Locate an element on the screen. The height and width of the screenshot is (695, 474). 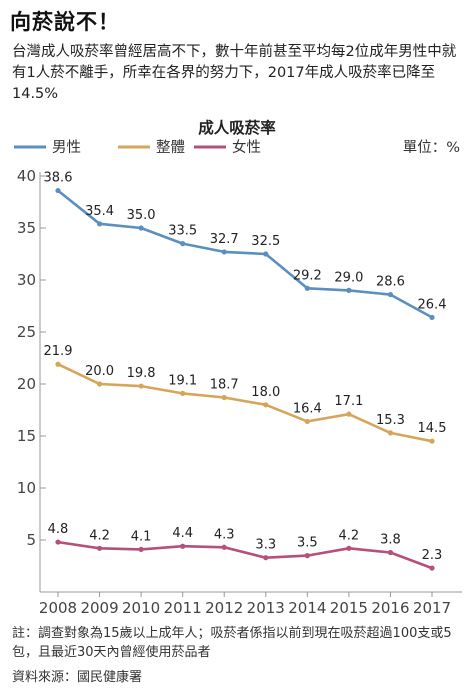
x-tick-label: 2011 is located at coordinates (183, 608).